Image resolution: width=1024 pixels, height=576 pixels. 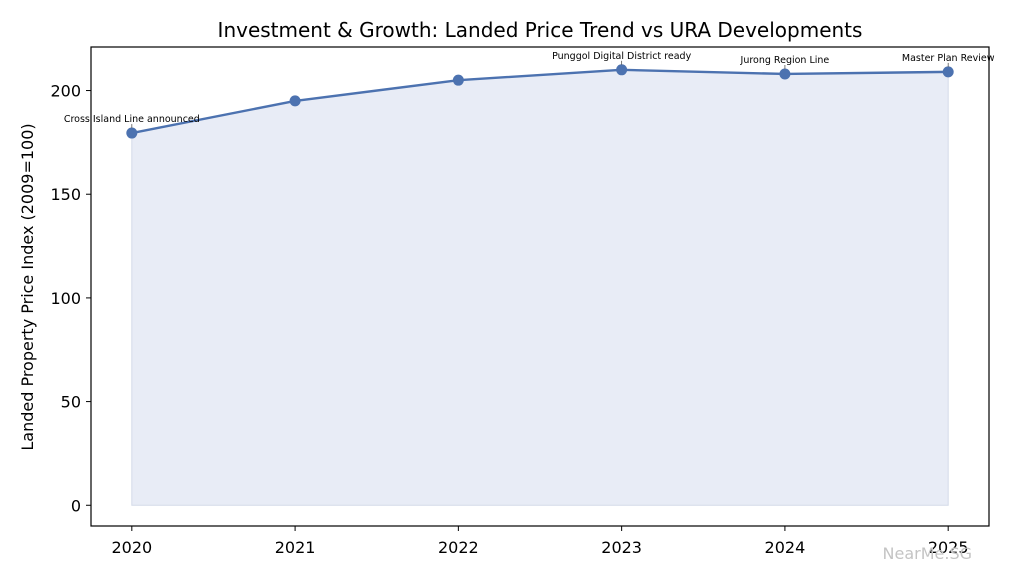 I want to click on y-tick-label: 100, so click(x=65, y=298).